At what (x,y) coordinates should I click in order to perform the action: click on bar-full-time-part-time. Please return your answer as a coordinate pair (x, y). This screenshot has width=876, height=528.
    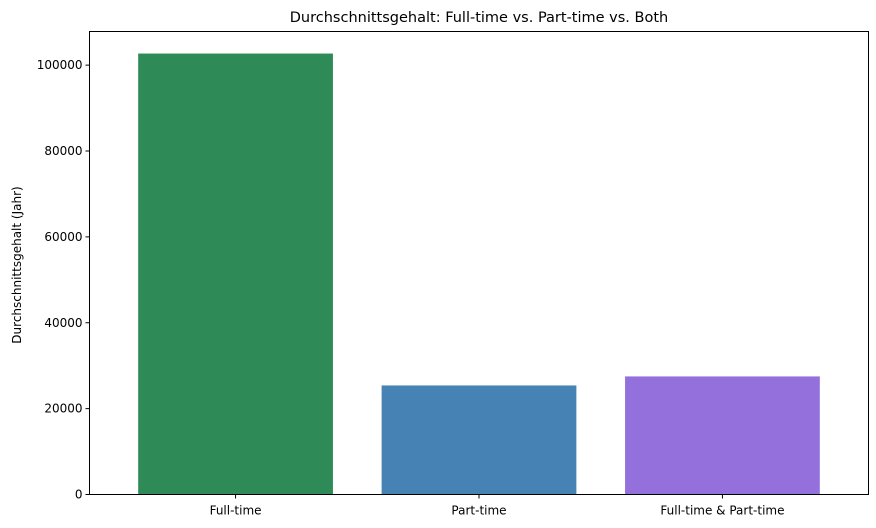
    Looking at the image, I should click on (722, 435).